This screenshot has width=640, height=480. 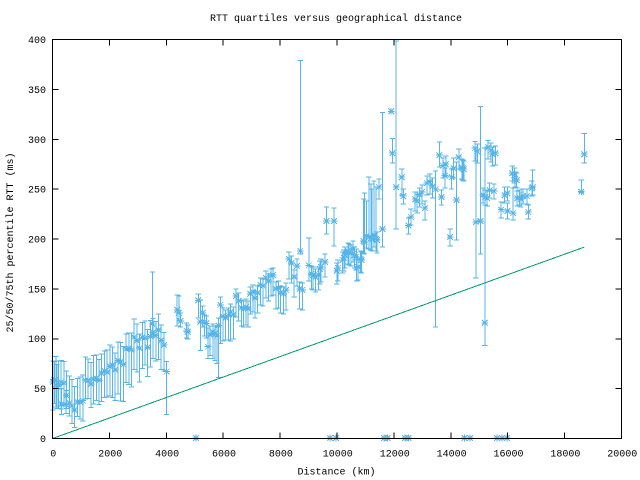 I want to click on svg-text: 12000, so click(x=395, y=455).